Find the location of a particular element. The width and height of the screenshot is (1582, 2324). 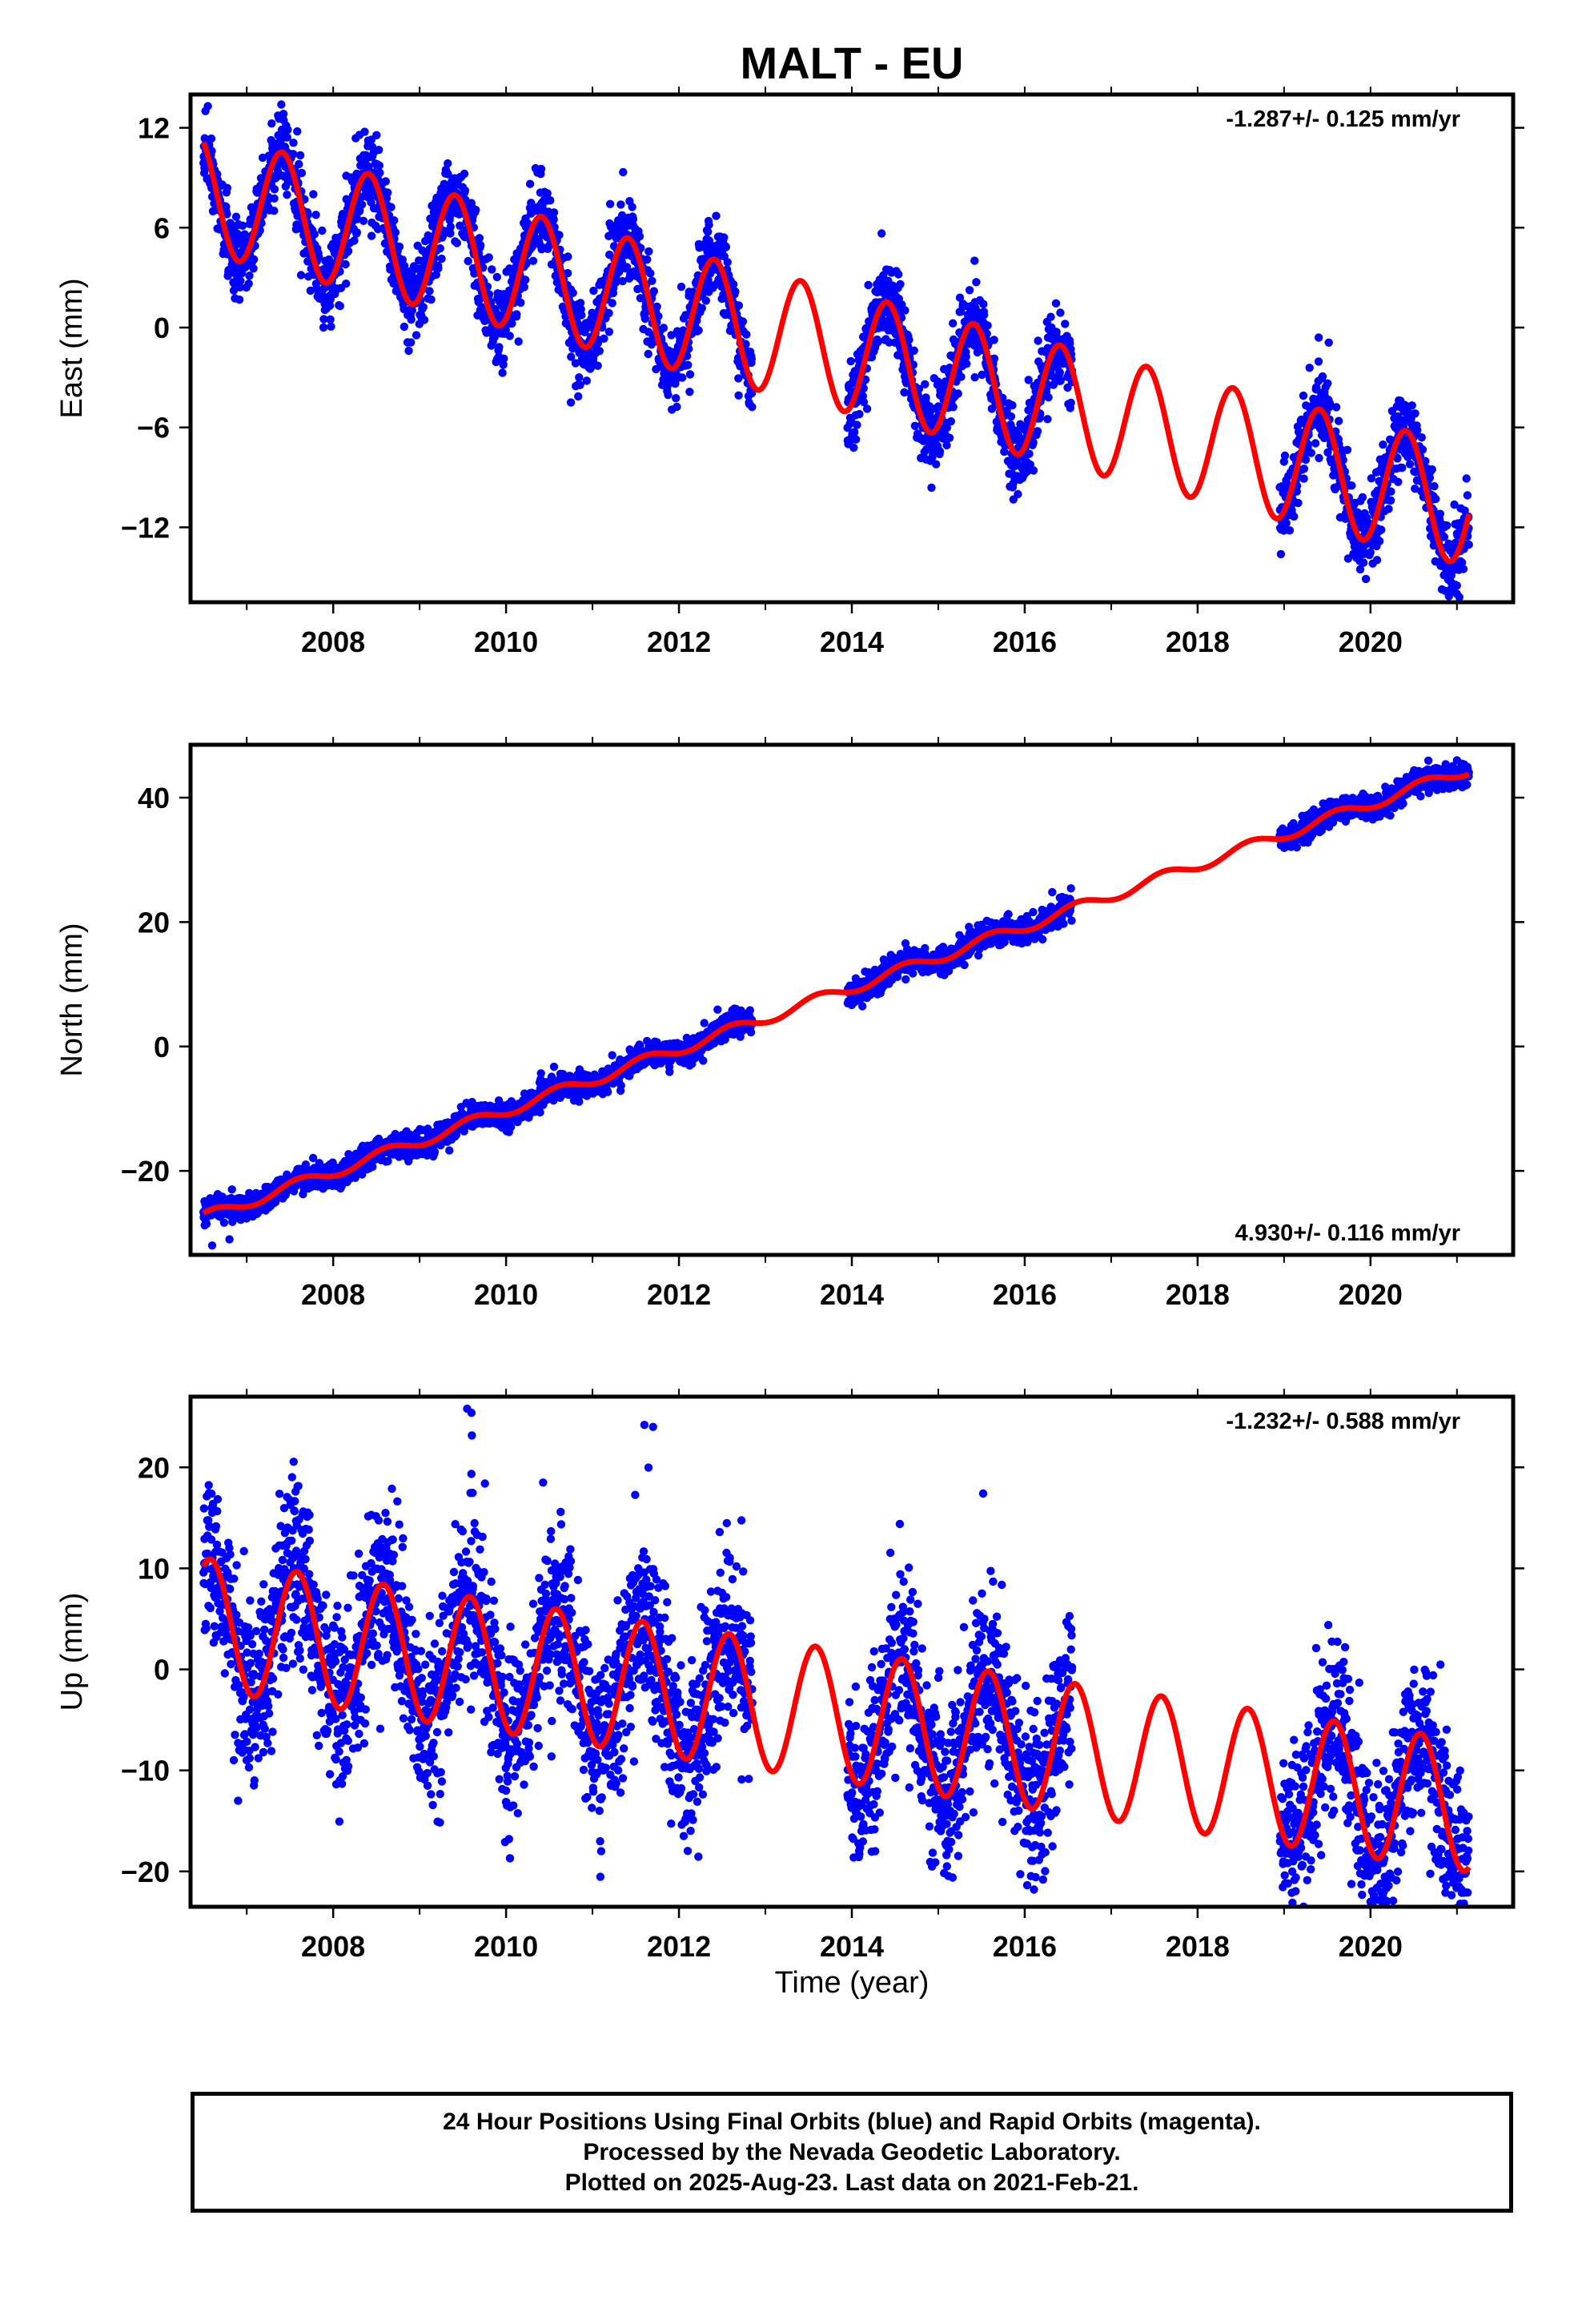

east-x-tick-label: 2014 is located at coordinates (852, 641).